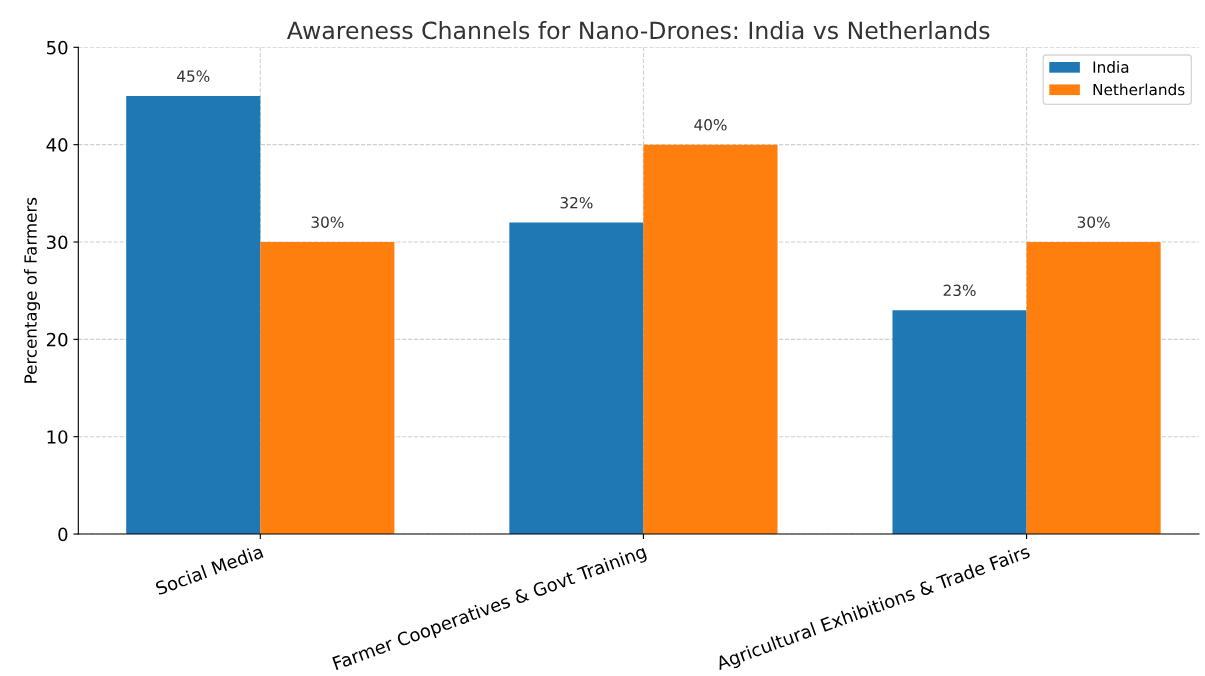 This screenshot has width=1205, height=676. Describe the element at coordinates (57, 437) in the screenshot. I see `y-tick-label: 10` at that location.